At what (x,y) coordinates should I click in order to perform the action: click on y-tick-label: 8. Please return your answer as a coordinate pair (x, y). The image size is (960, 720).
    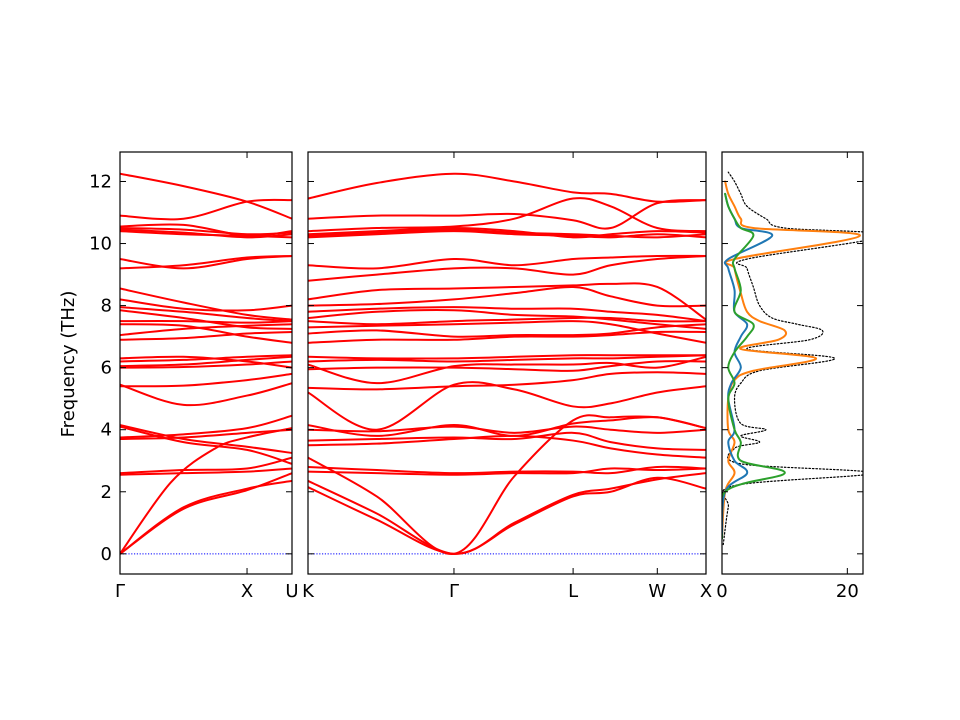
    Looking at the image, I should click on (106, 306).